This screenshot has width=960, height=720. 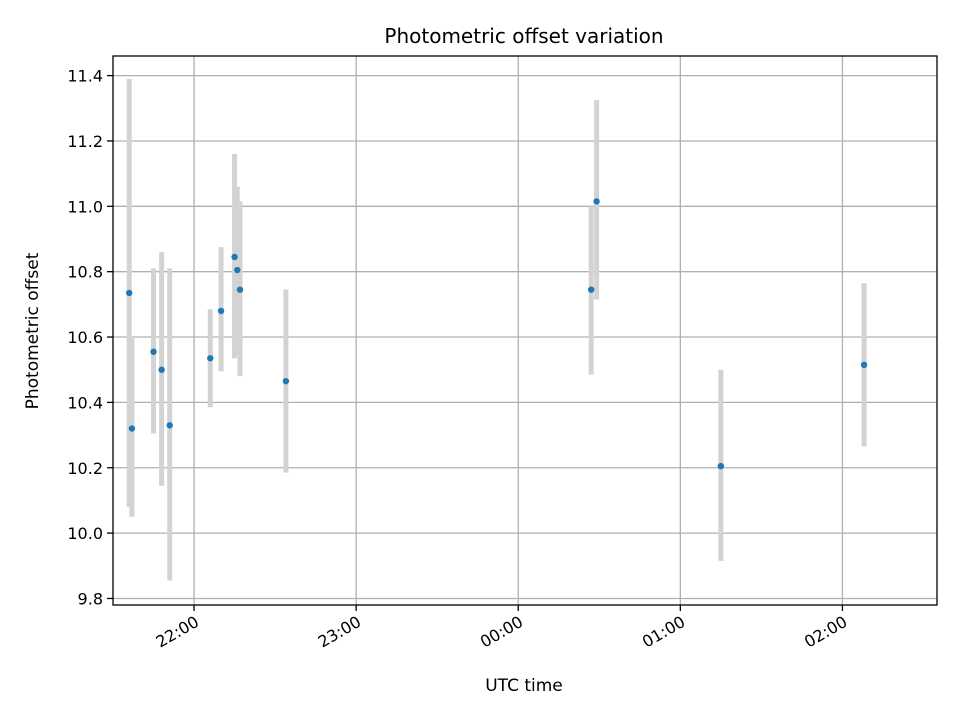 What do you see at coordinates (85, 206) in the screenshot?
I see `y-tick-label: 11.0` at bounding box center [85, 206].